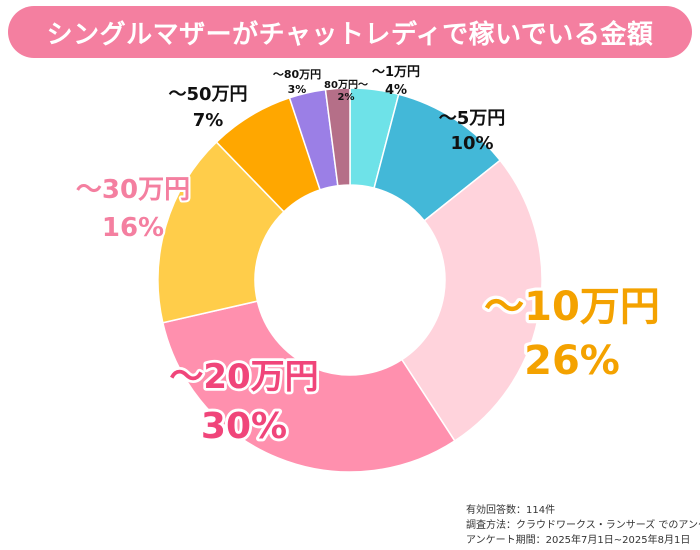 This screenshot has height=550, width=700. Describe the element at coordinates (133, 228) in the screenshot. I see `slice-5-percent: 16%` at that location.